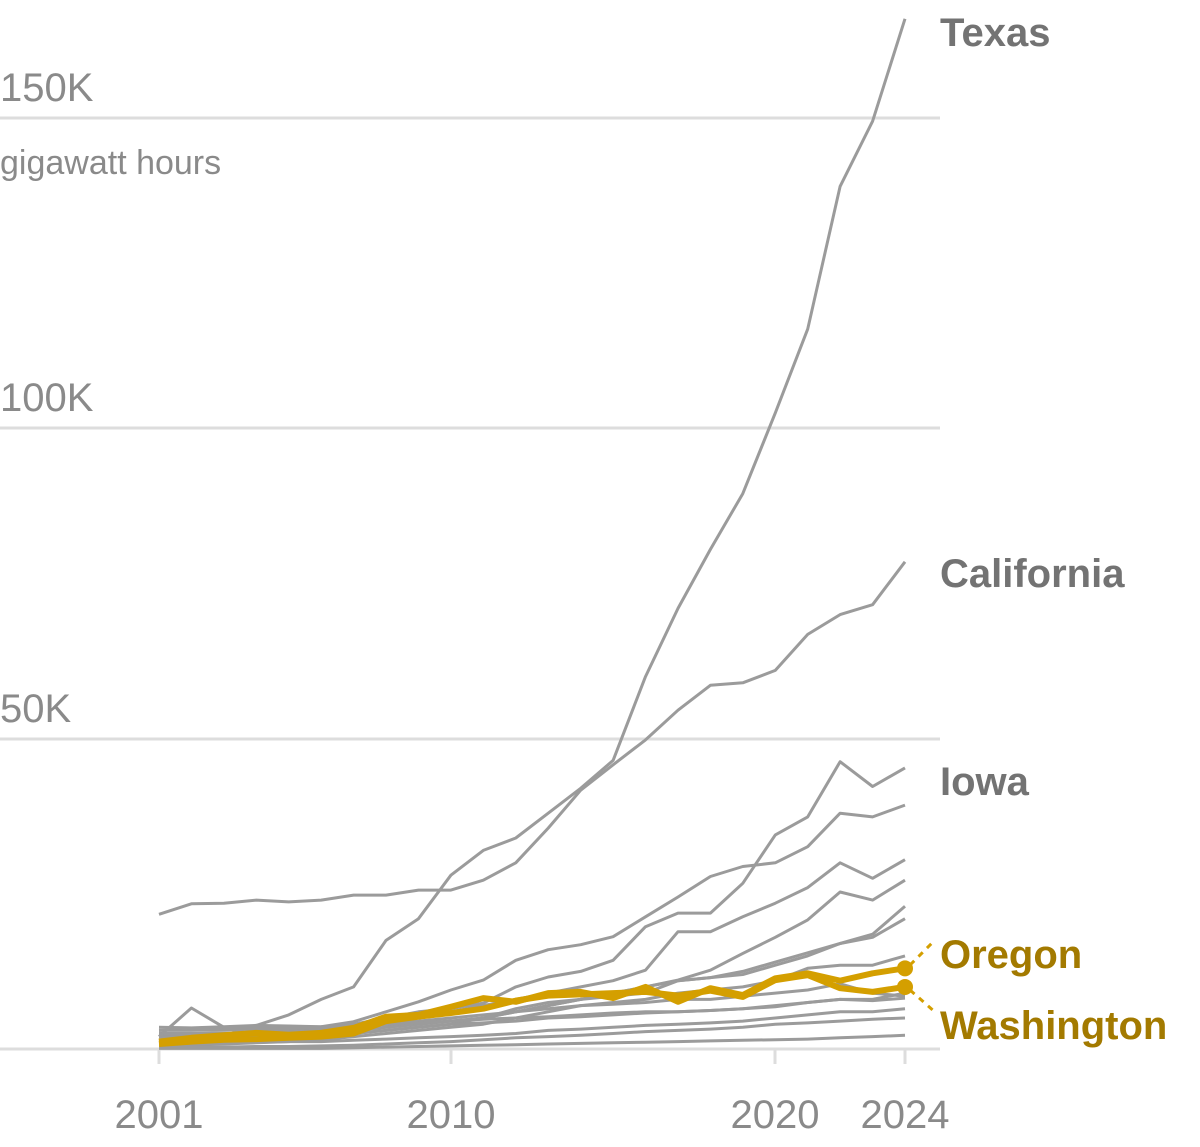  I want to click on series-label-oregon: Oregon, so click(1011, 955).